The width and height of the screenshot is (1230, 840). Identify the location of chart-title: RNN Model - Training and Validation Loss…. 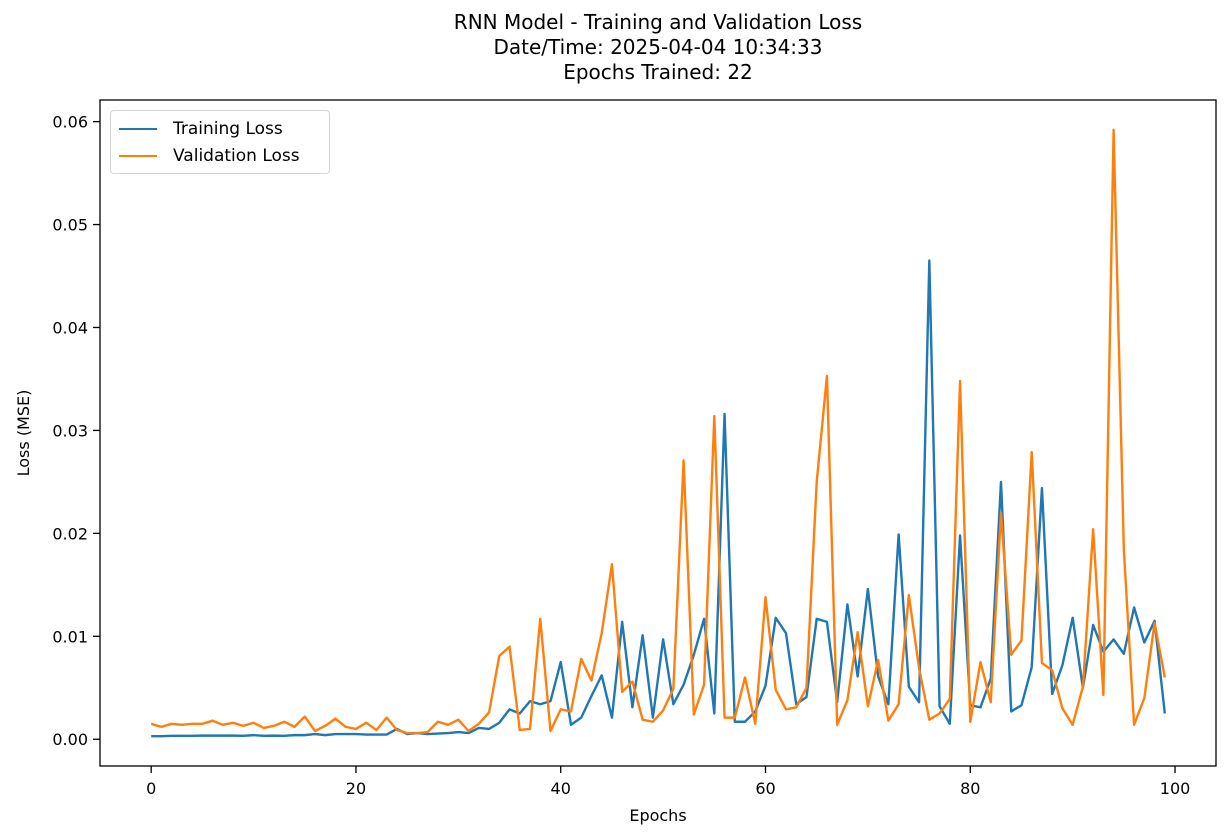
(615, 47).